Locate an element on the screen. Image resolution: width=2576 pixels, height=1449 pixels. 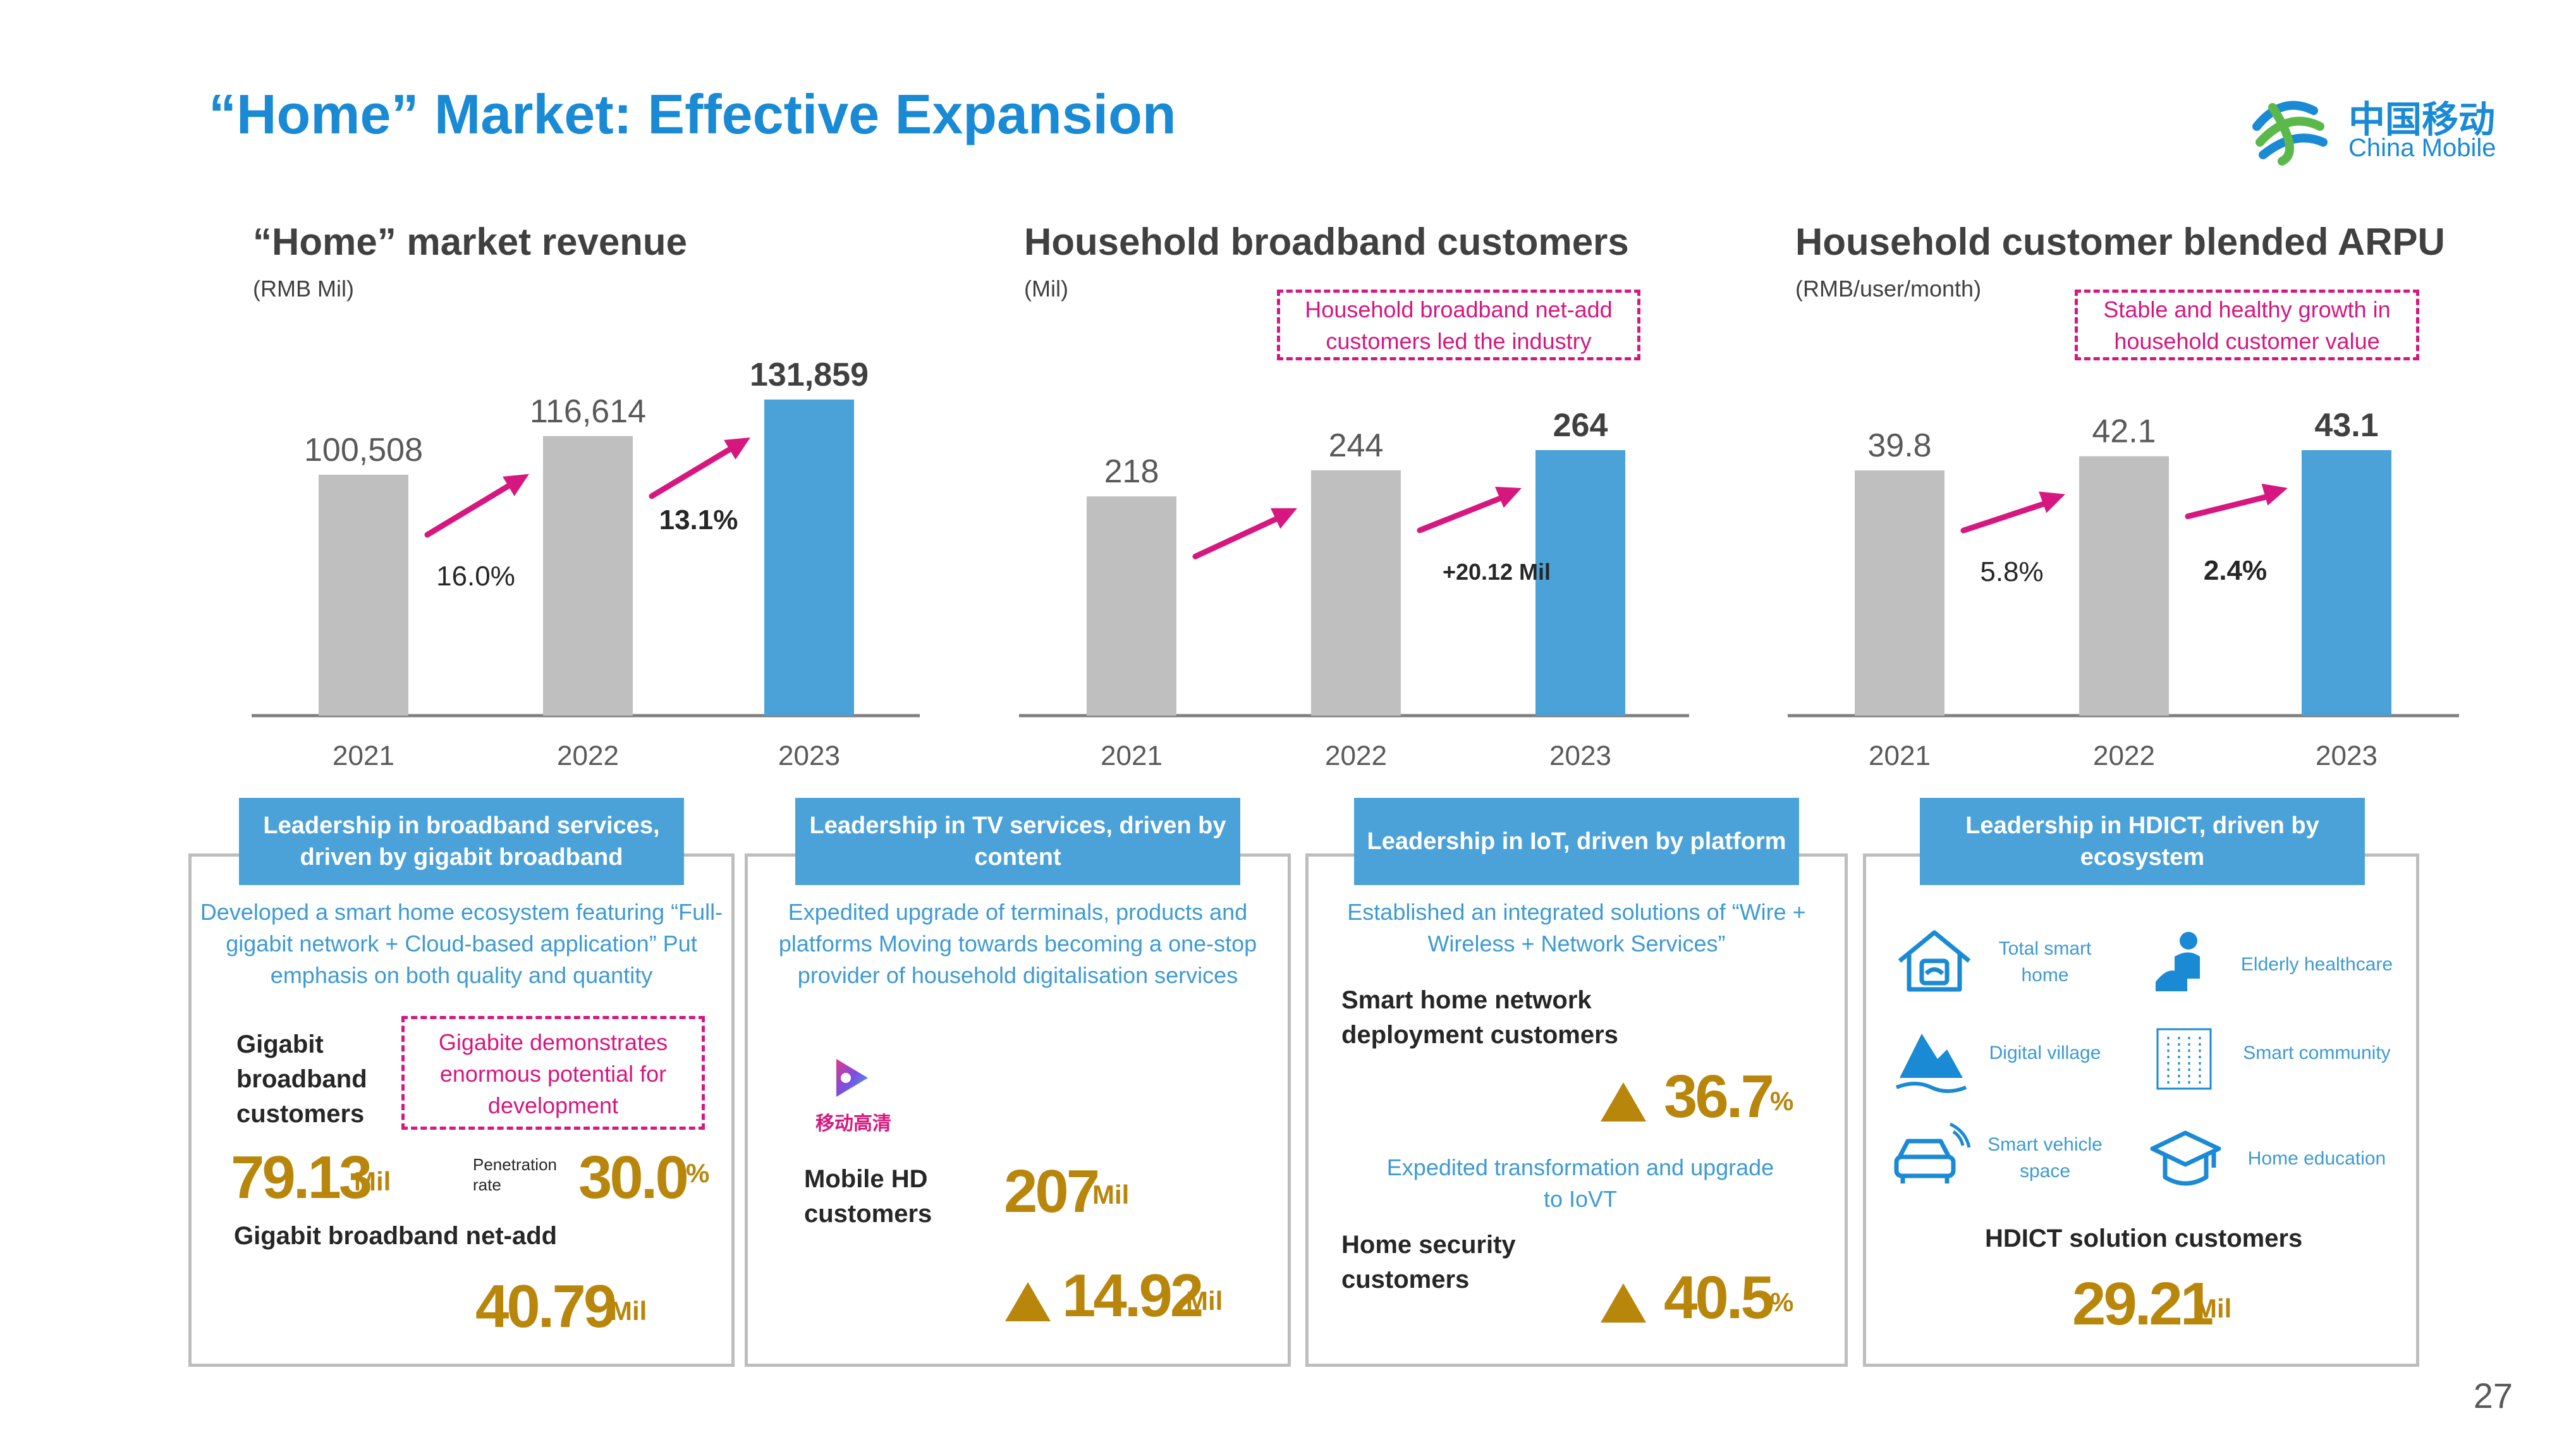
tv-growth-value: 14.92 is located at coordinates (1133, 1296).